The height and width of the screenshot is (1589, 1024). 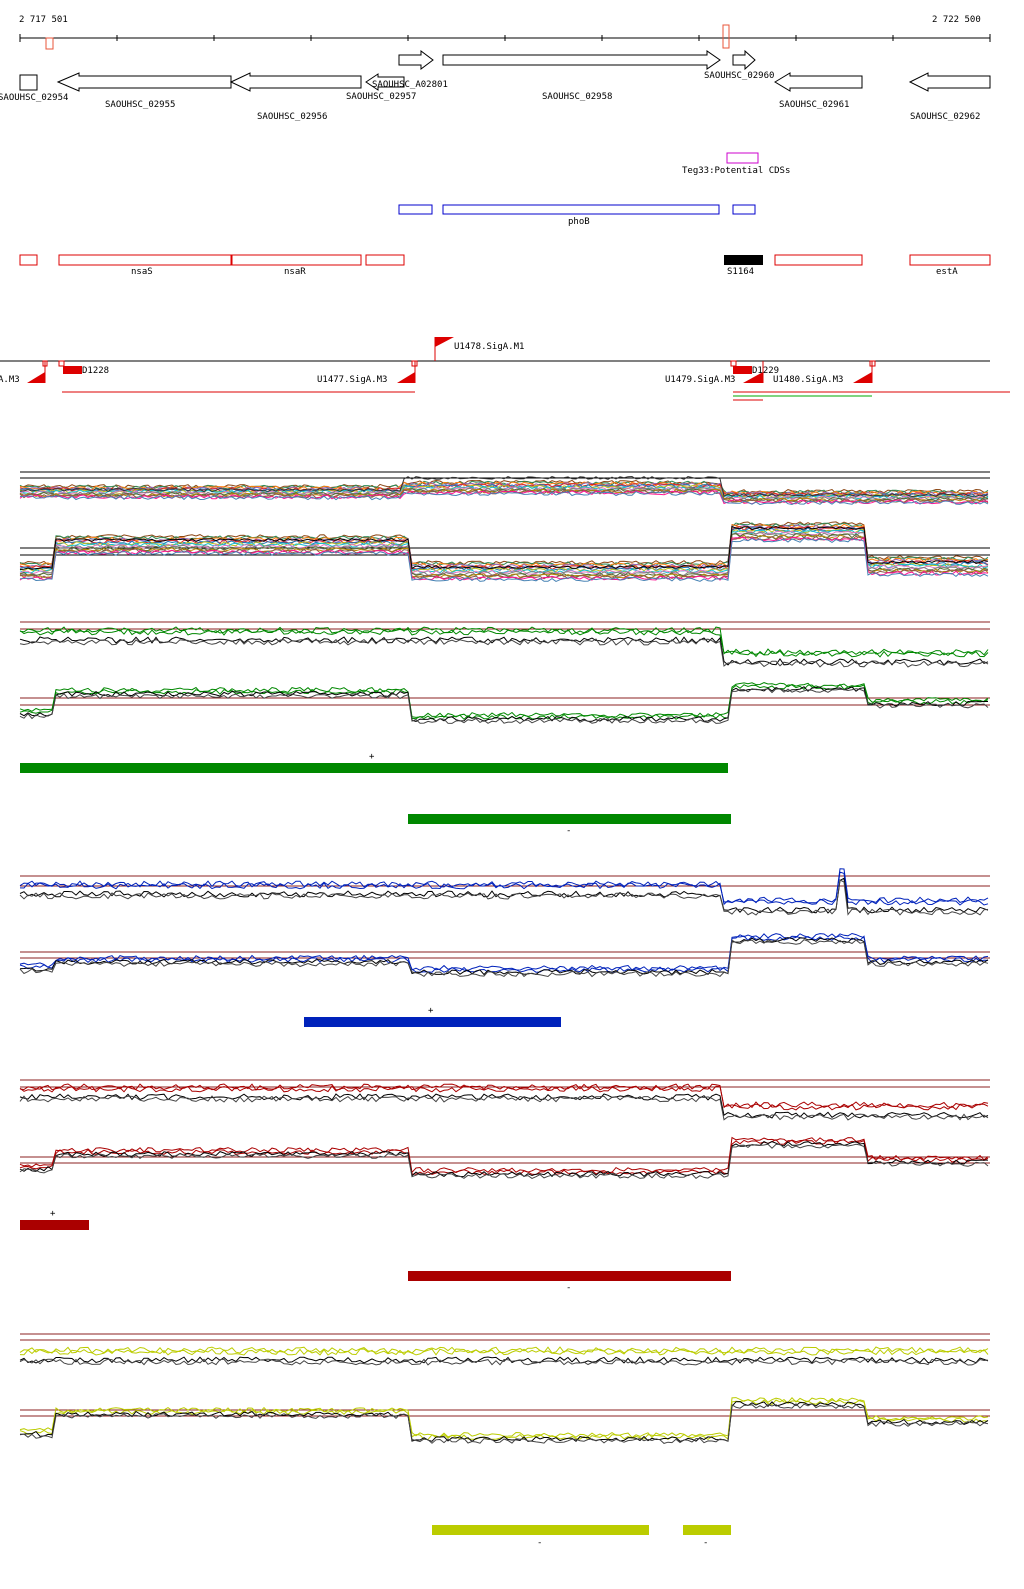 What do you see at coordinates (43, 20) in the screenshot?
I see `coord-start-label: 2 717 501` at bounding box center [43, 20].